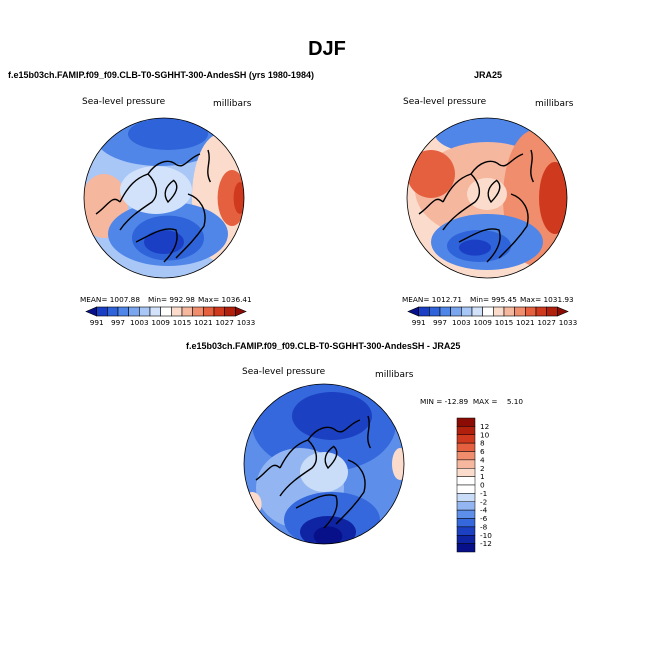  Describe the element at coordinates (482, 451) in the screenshot. I see `colorbar-tick-label: 6` at that location.